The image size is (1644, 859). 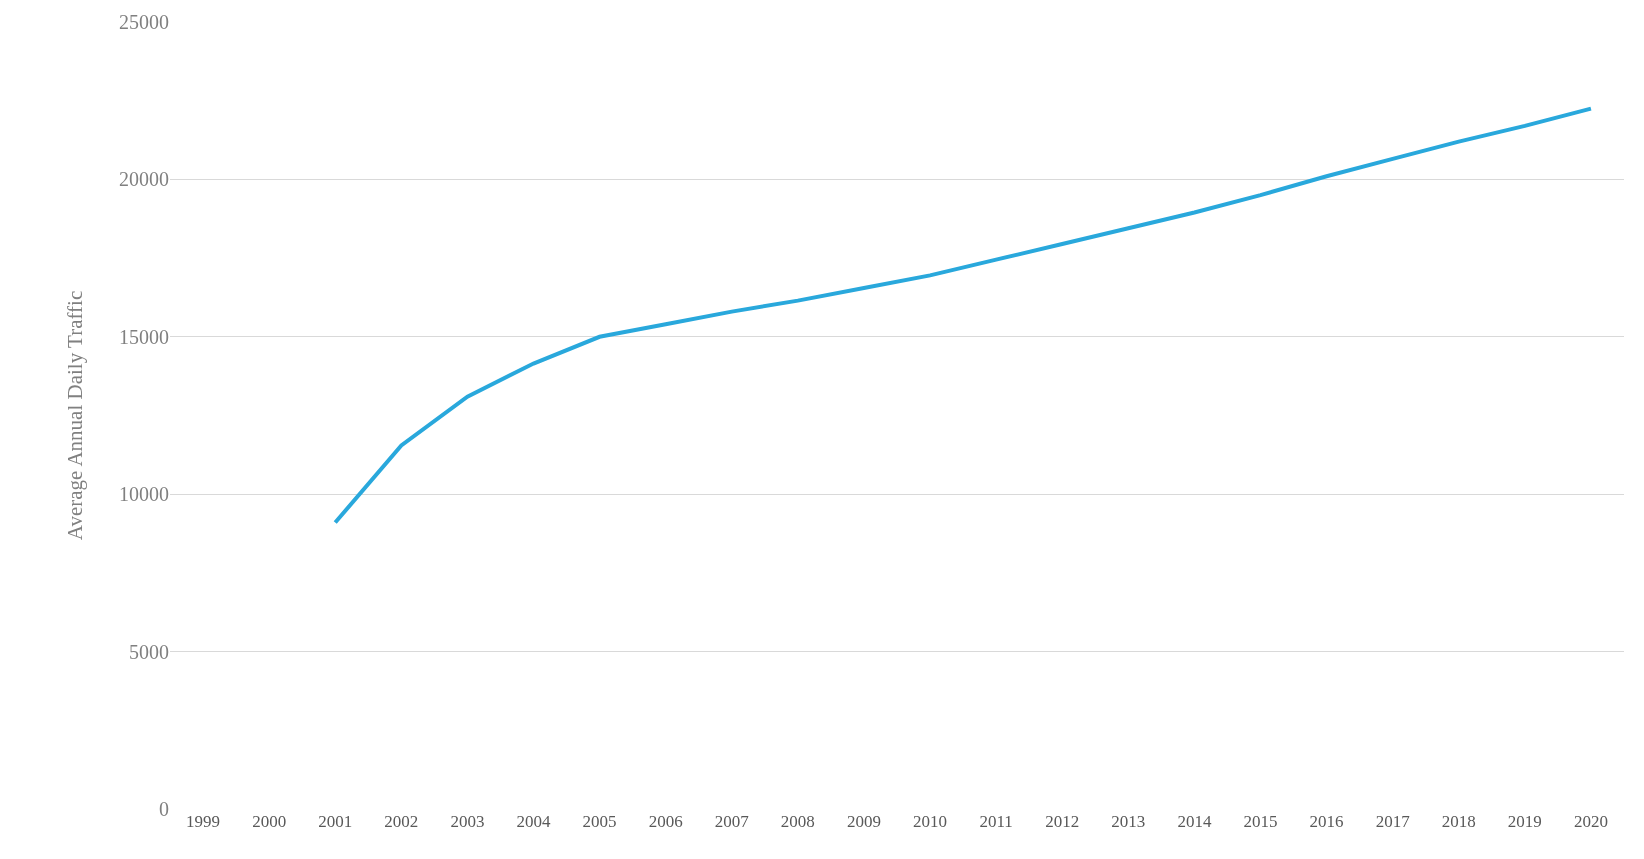 What do you see at coordinates (1194, 821) in the screenshot?
I see `x-tick-label: 2014` at bounding box center [1194, 821].